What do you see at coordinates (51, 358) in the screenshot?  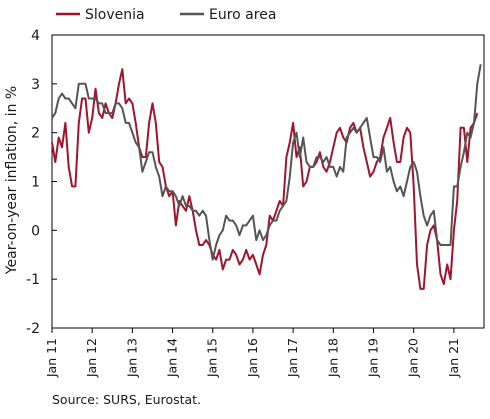 I see `x-tick-label: Jan 11` at bounding box center [51, 358].